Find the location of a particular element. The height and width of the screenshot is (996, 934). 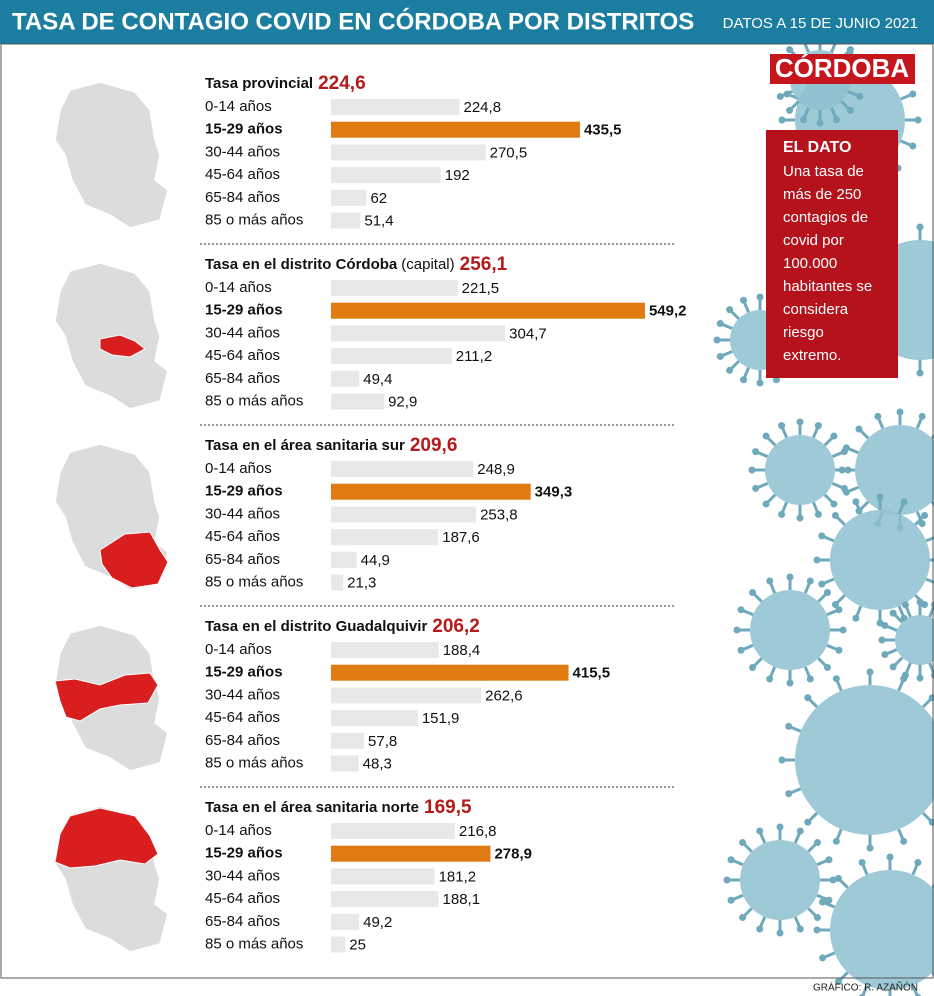

value-label: 435,5 is located at coordinates (603, 130).